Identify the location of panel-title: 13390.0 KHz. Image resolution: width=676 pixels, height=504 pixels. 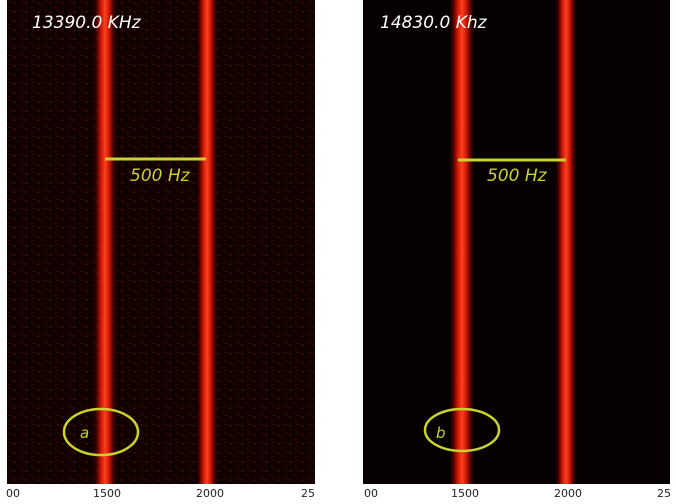
(87, 23).